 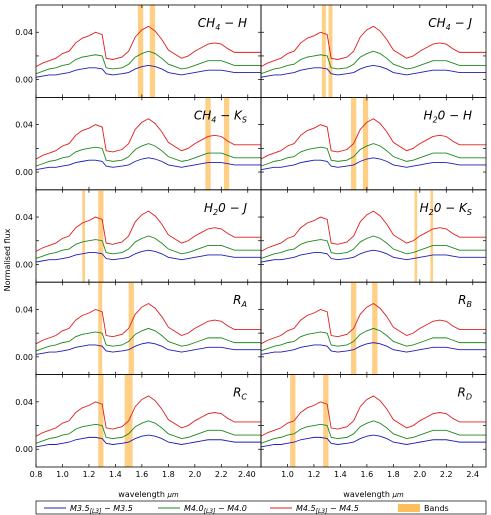 What do you see at coordinates (247, 474) in the screenshot?
I see `x-tick-label: 2.40` at bounding box center [247, 474].